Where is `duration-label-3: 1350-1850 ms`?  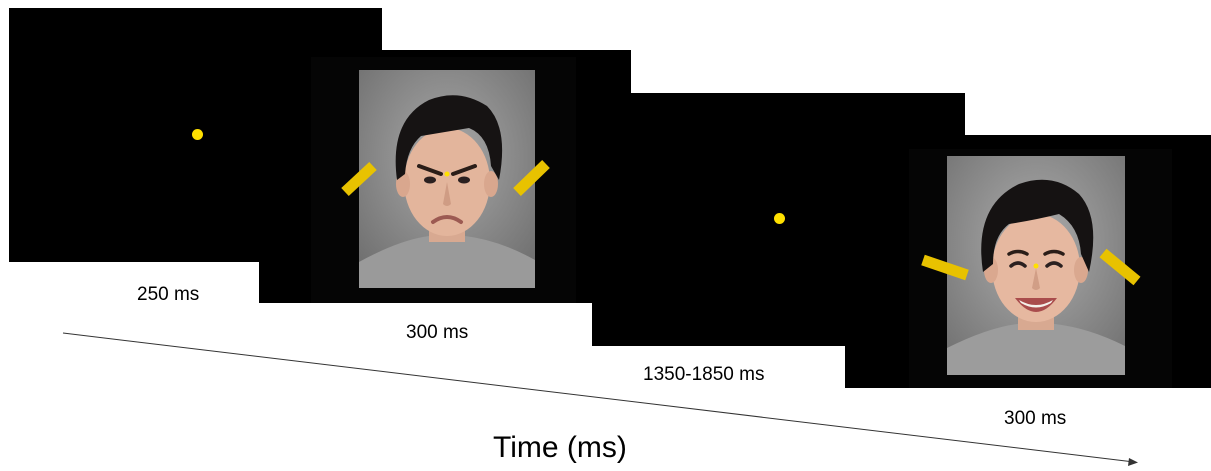 duration-label-3: 1350-1850 ms is located at coordinates (704, 374).